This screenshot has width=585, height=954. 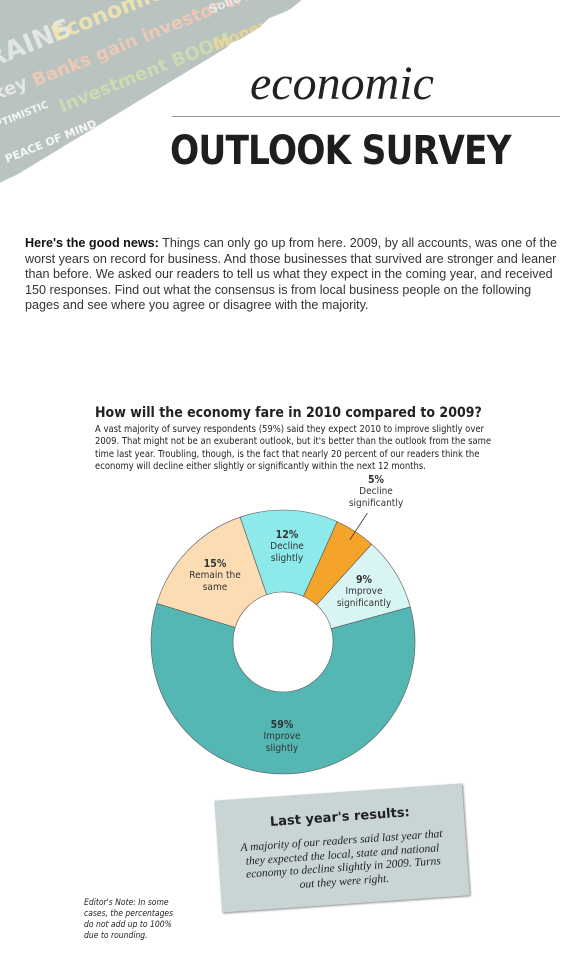 I want to click on segment-label: 12% Decline slightly, so click(x=287, y=547).